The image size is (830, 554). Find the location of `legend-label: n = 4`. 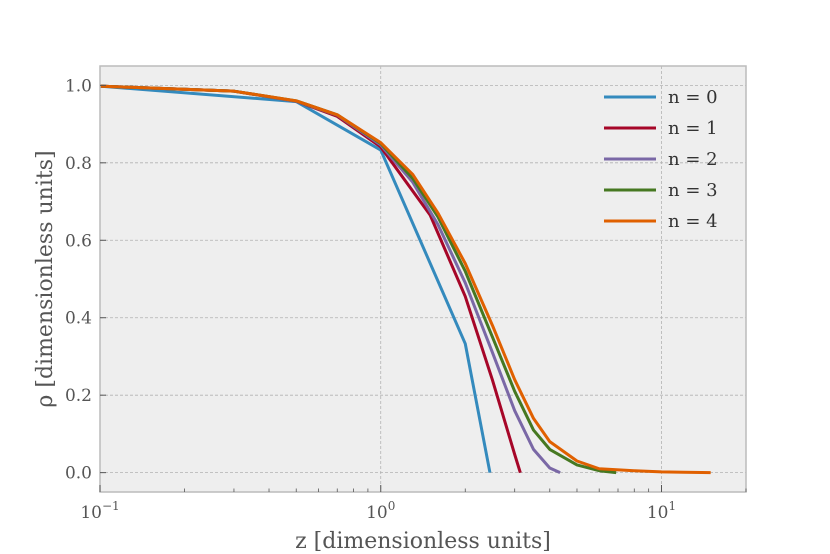

legend-label: n = 4 is located at coordinates (693, 221).